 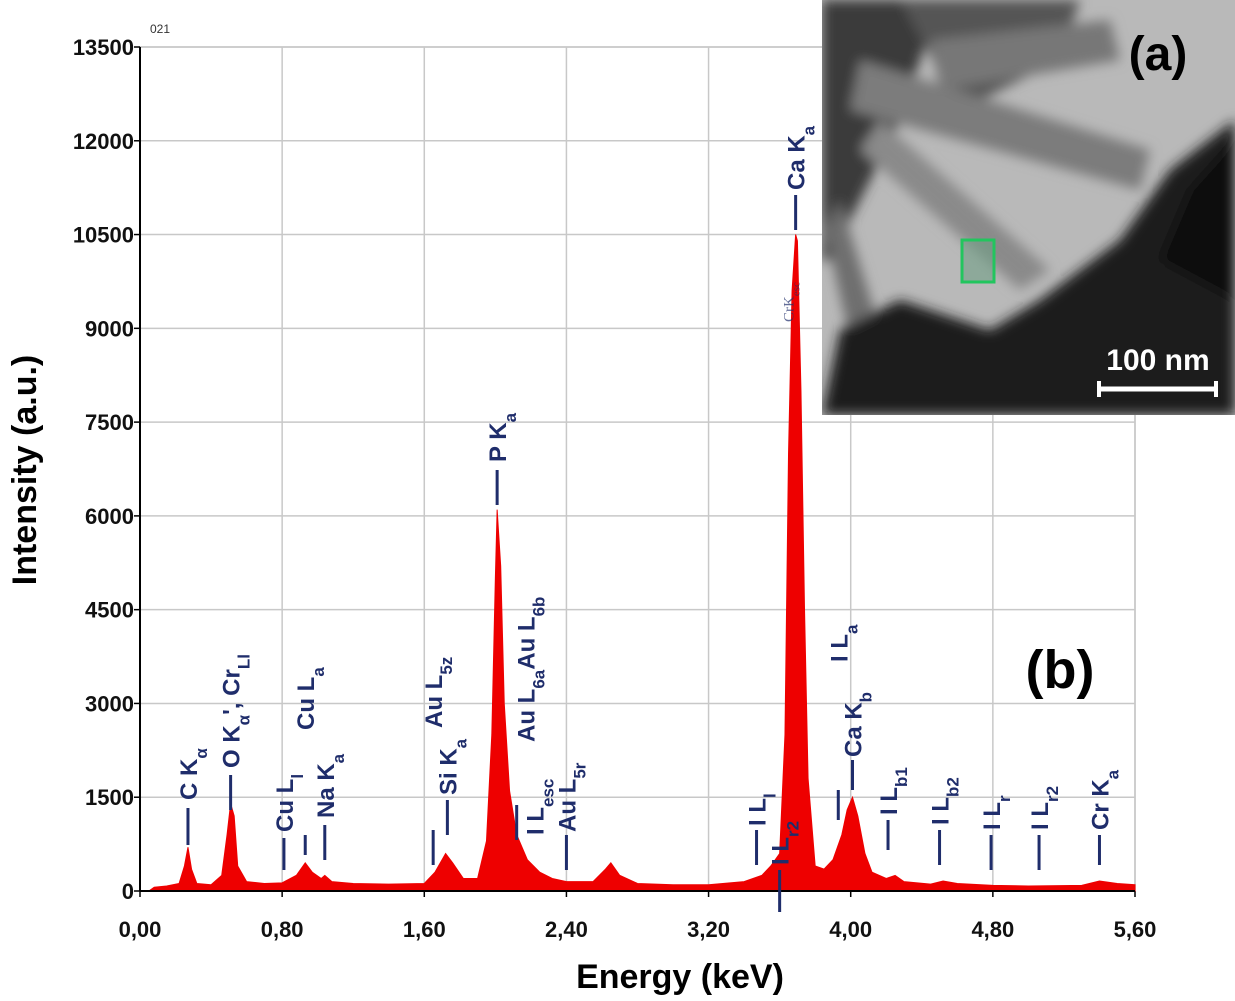 What do you see at coordinates (680, 977) in the screenshot?
I see `x-axis-title: Energy (keV)` at bounding box center [680, 977].